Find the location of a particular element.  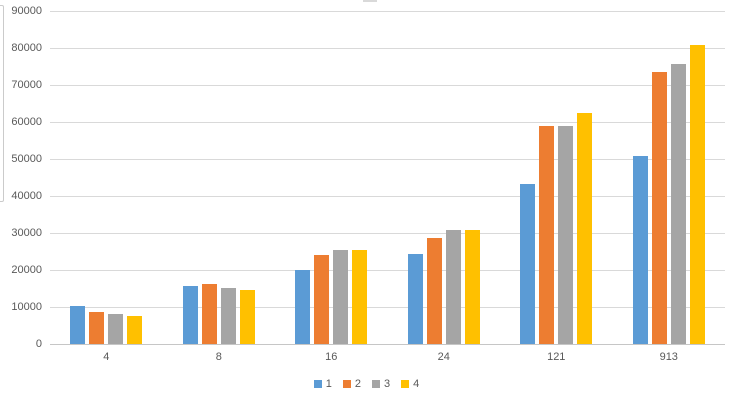

y-tick-label-10000: 10000 is located at coordinates (26, 307).